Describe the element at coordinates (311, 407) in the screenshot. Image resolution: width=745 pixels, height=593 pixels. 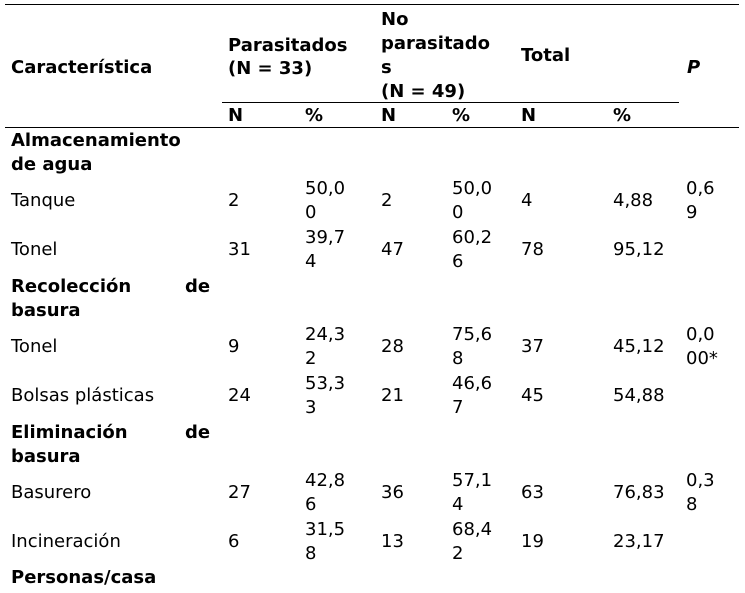
I see `cell-pct-parasitados-b: 3` at that location.